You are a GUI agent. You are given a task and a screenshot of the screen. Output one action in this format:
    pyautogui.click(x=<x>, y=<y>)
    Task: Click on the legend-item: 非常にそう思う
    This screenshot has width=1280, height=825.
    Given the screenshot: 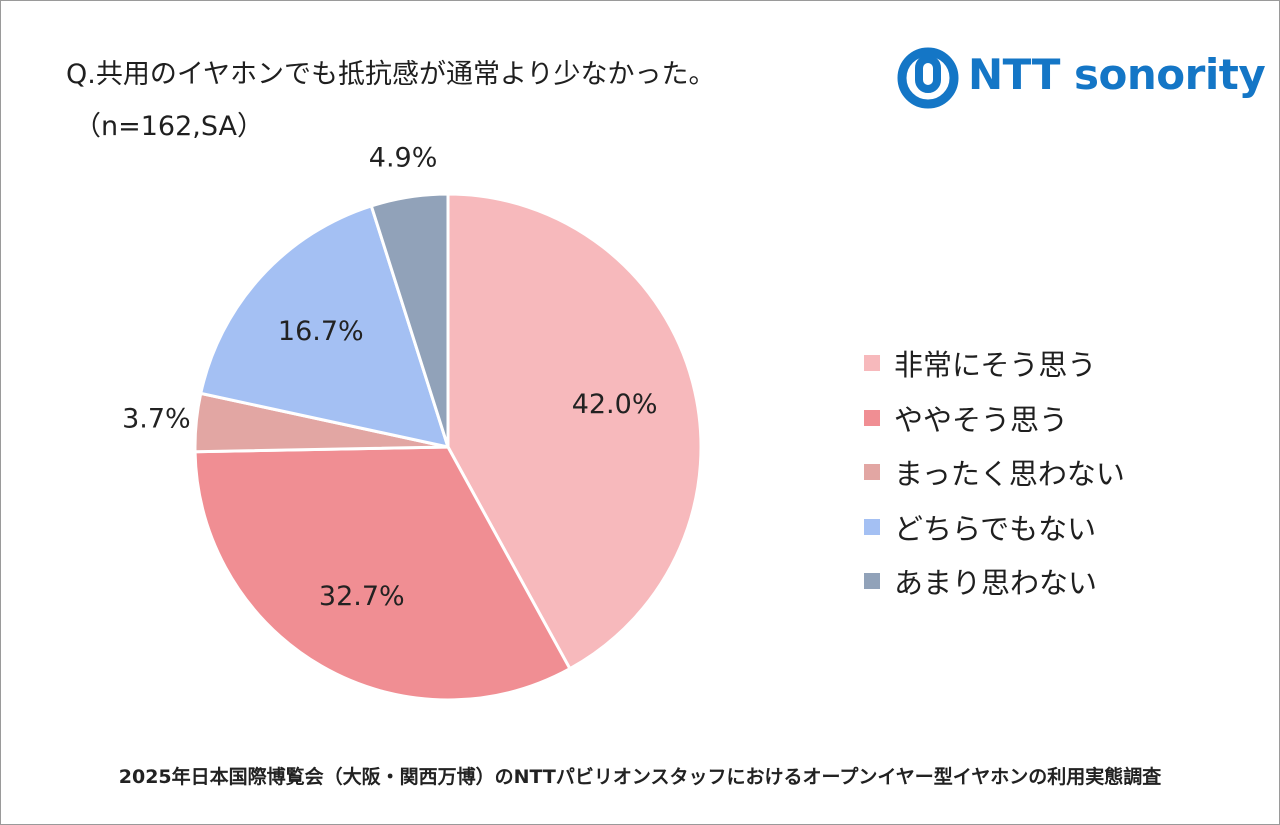 What is the action you would take?
    pyautogui.click(x=994, y=363)
    